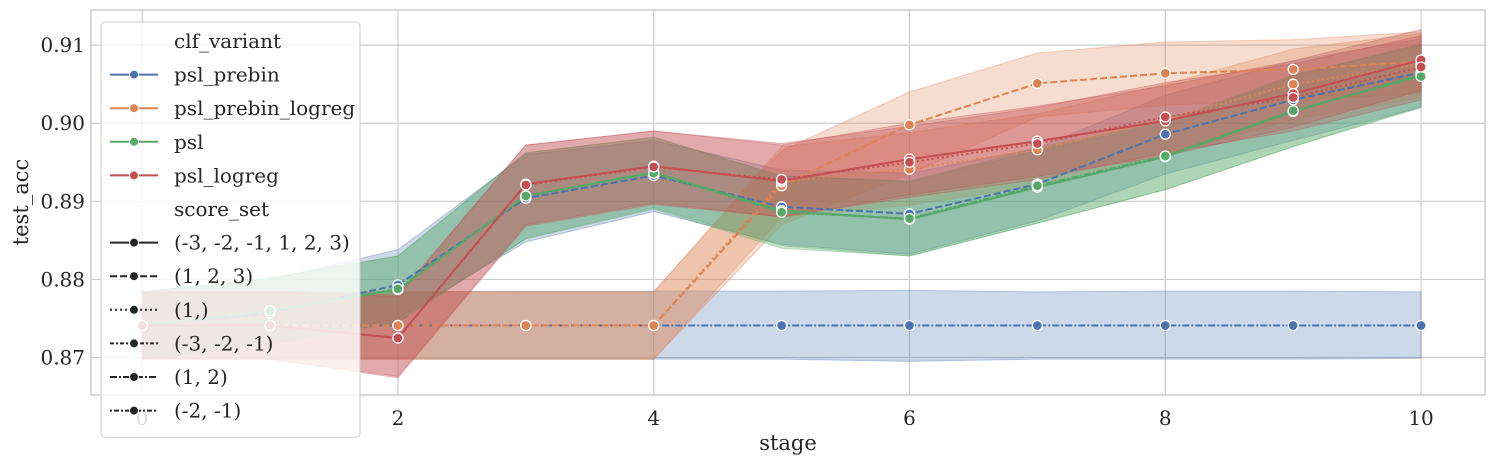  What do you see at coordinates (223, 343) in the screenshot?
I see `legend-entry-label: (-3, -2, -1)` at bounding box center [223, 343].